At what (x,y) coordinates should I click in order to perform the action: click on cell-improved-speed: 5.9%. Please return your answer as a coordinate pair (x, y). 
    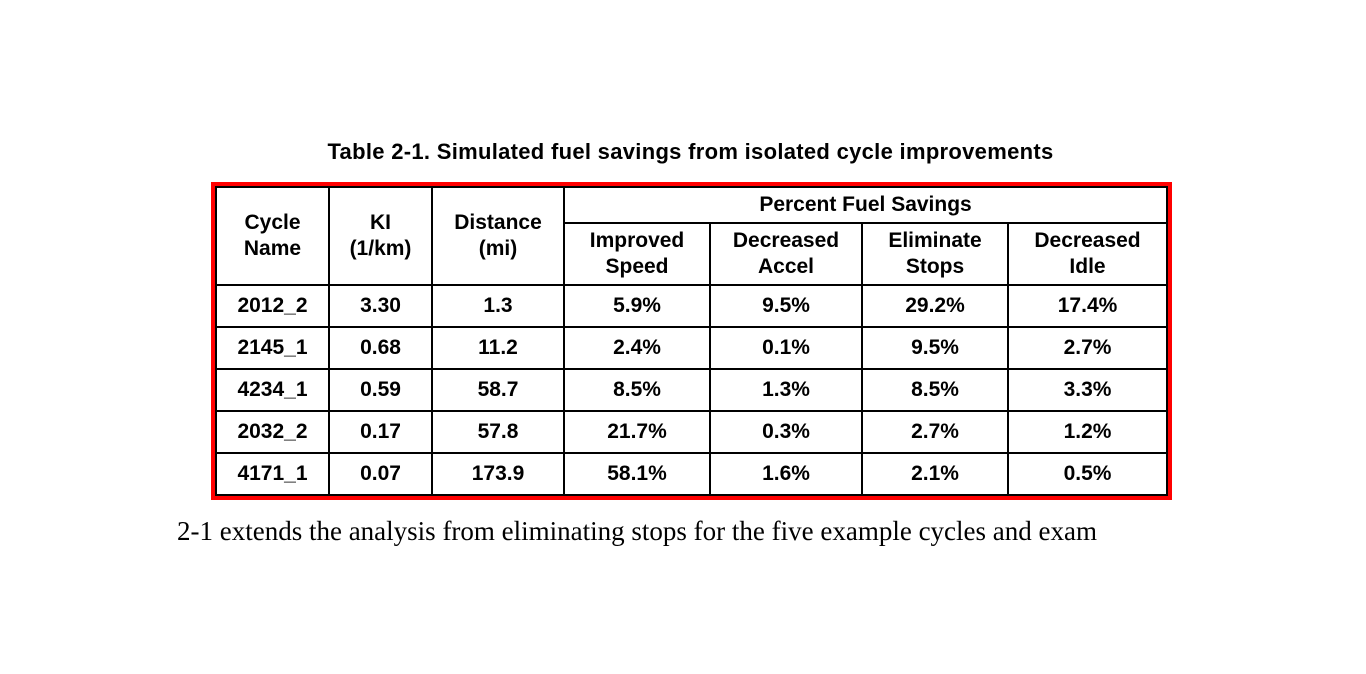
    Looking at the image, I should click on (637, 306).